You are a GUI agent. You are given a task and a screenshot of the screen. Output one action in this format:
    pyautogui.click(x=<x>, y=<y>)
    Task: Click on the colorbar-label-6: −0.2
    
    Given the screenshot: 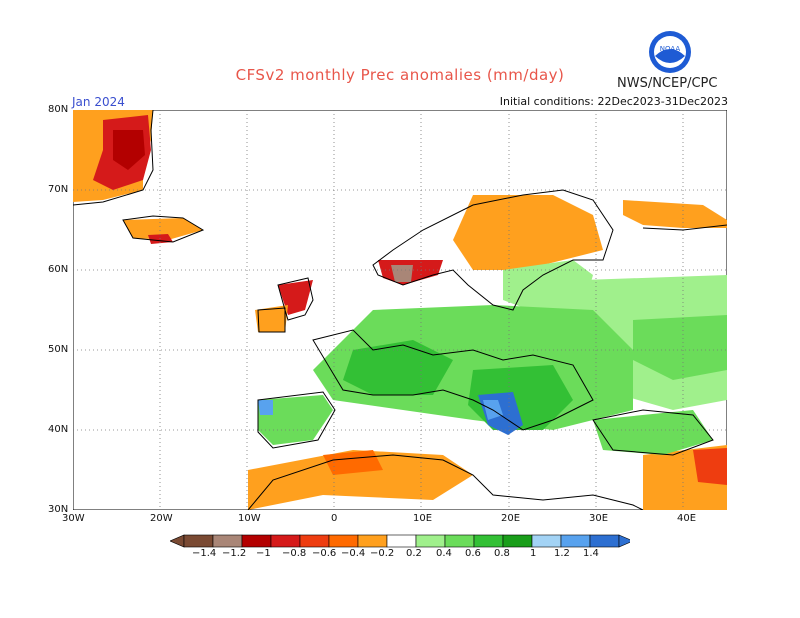 What is the action you would take?
    pyautogui.click(x=382, y=553)
    